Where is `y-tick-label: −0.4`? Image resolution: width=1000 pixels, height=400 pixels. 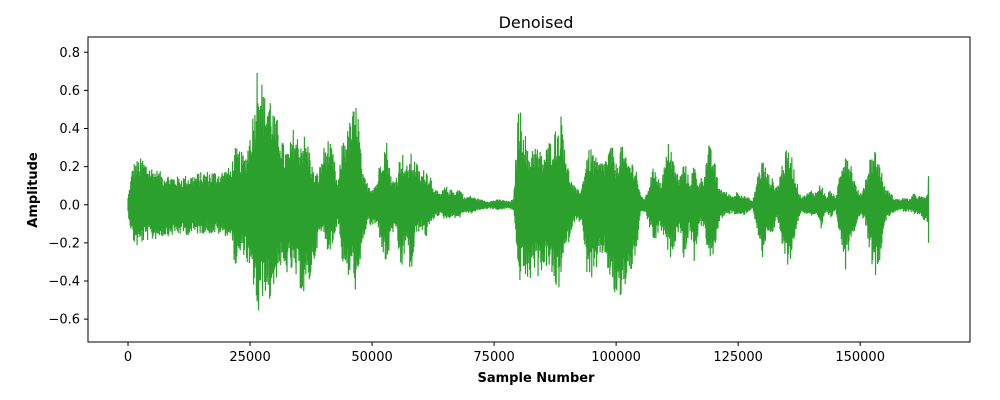 y-tick-label: −0.4 is located at coordinates (64, 282).